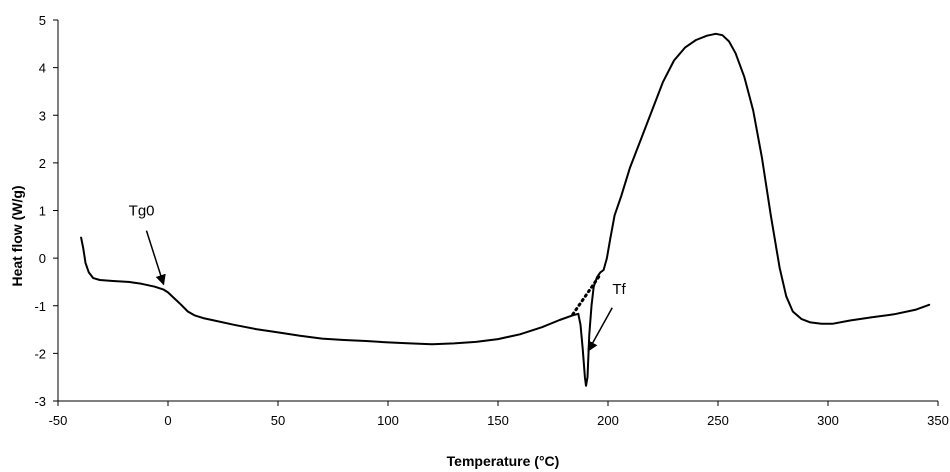 This screenshot has height=472, width=950. Describe the element at coordinates (503, 461) in the screenshot. I see `x-axis-title: Temperature (°C)` at that location.